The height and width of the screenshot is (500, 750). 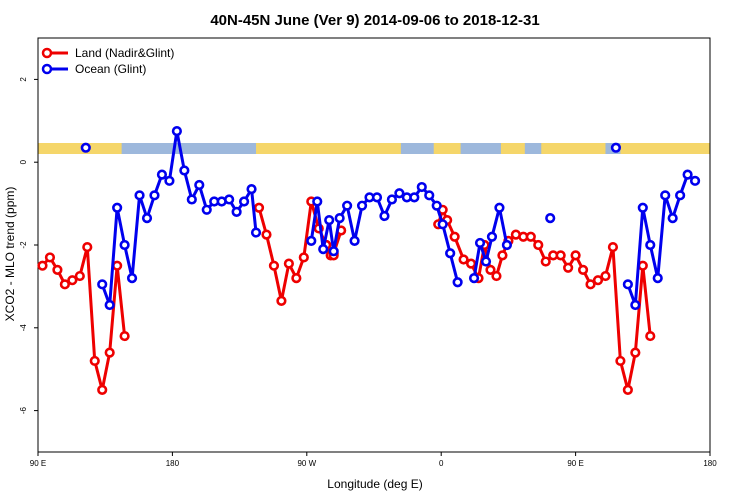 I want to click on legend-land-marker, so click(x=47, y=53).